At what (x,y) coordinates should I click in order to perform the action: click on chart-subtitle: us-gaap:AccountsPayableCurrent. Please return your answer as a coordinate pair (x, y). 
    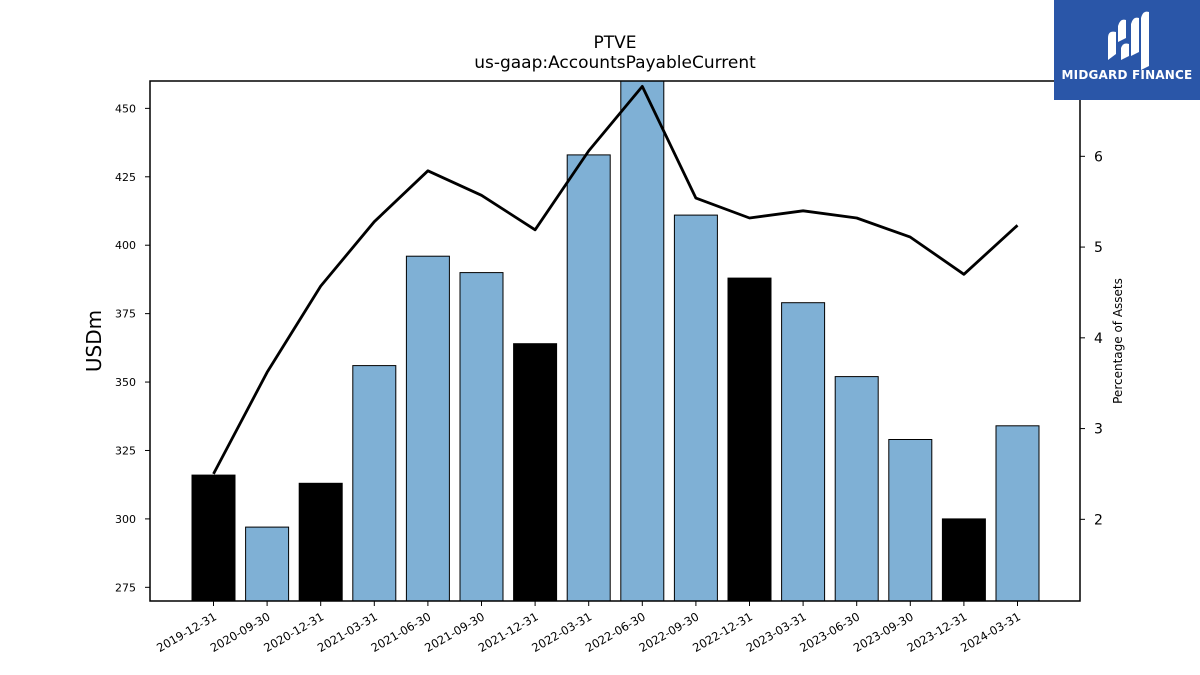
    Looking at the image, I should click on (615, 63).